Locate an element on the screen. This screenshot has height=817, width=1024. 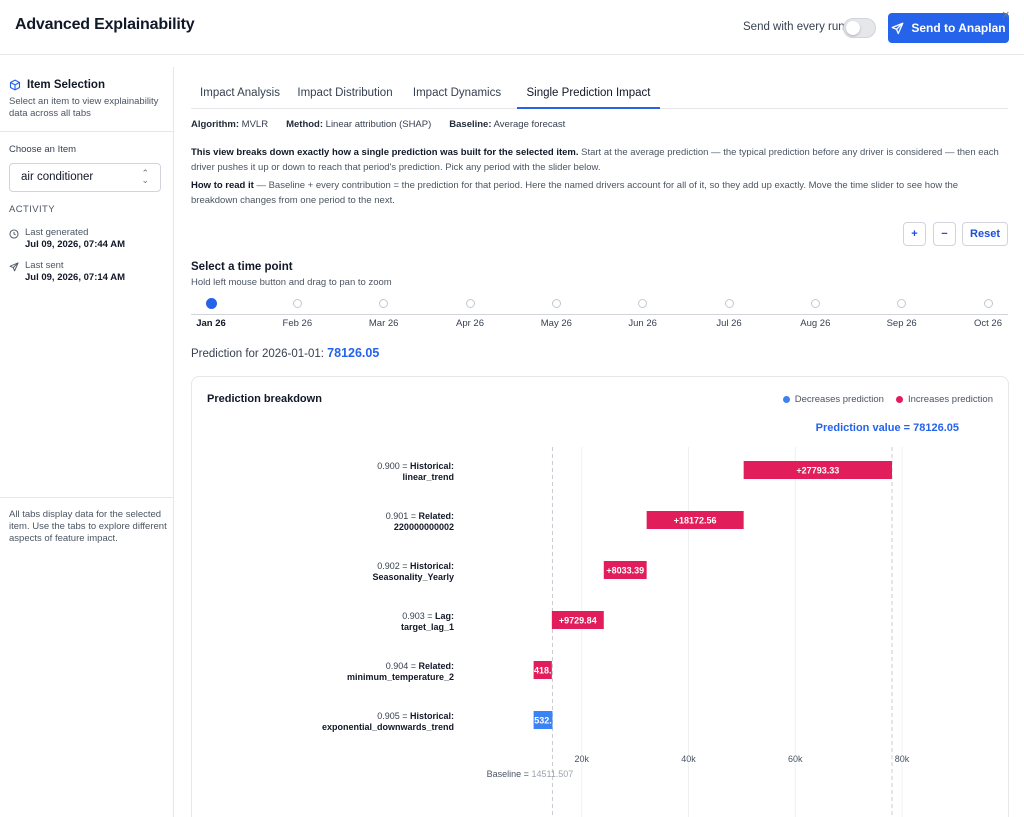
divider is located at coordinates (86, 497).